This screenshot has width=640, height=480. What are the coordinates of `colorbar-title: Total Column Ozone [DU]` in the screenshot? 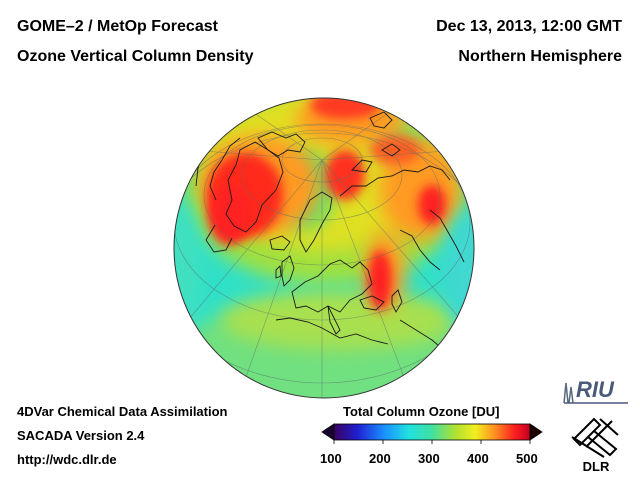 It's located at (421, 411).